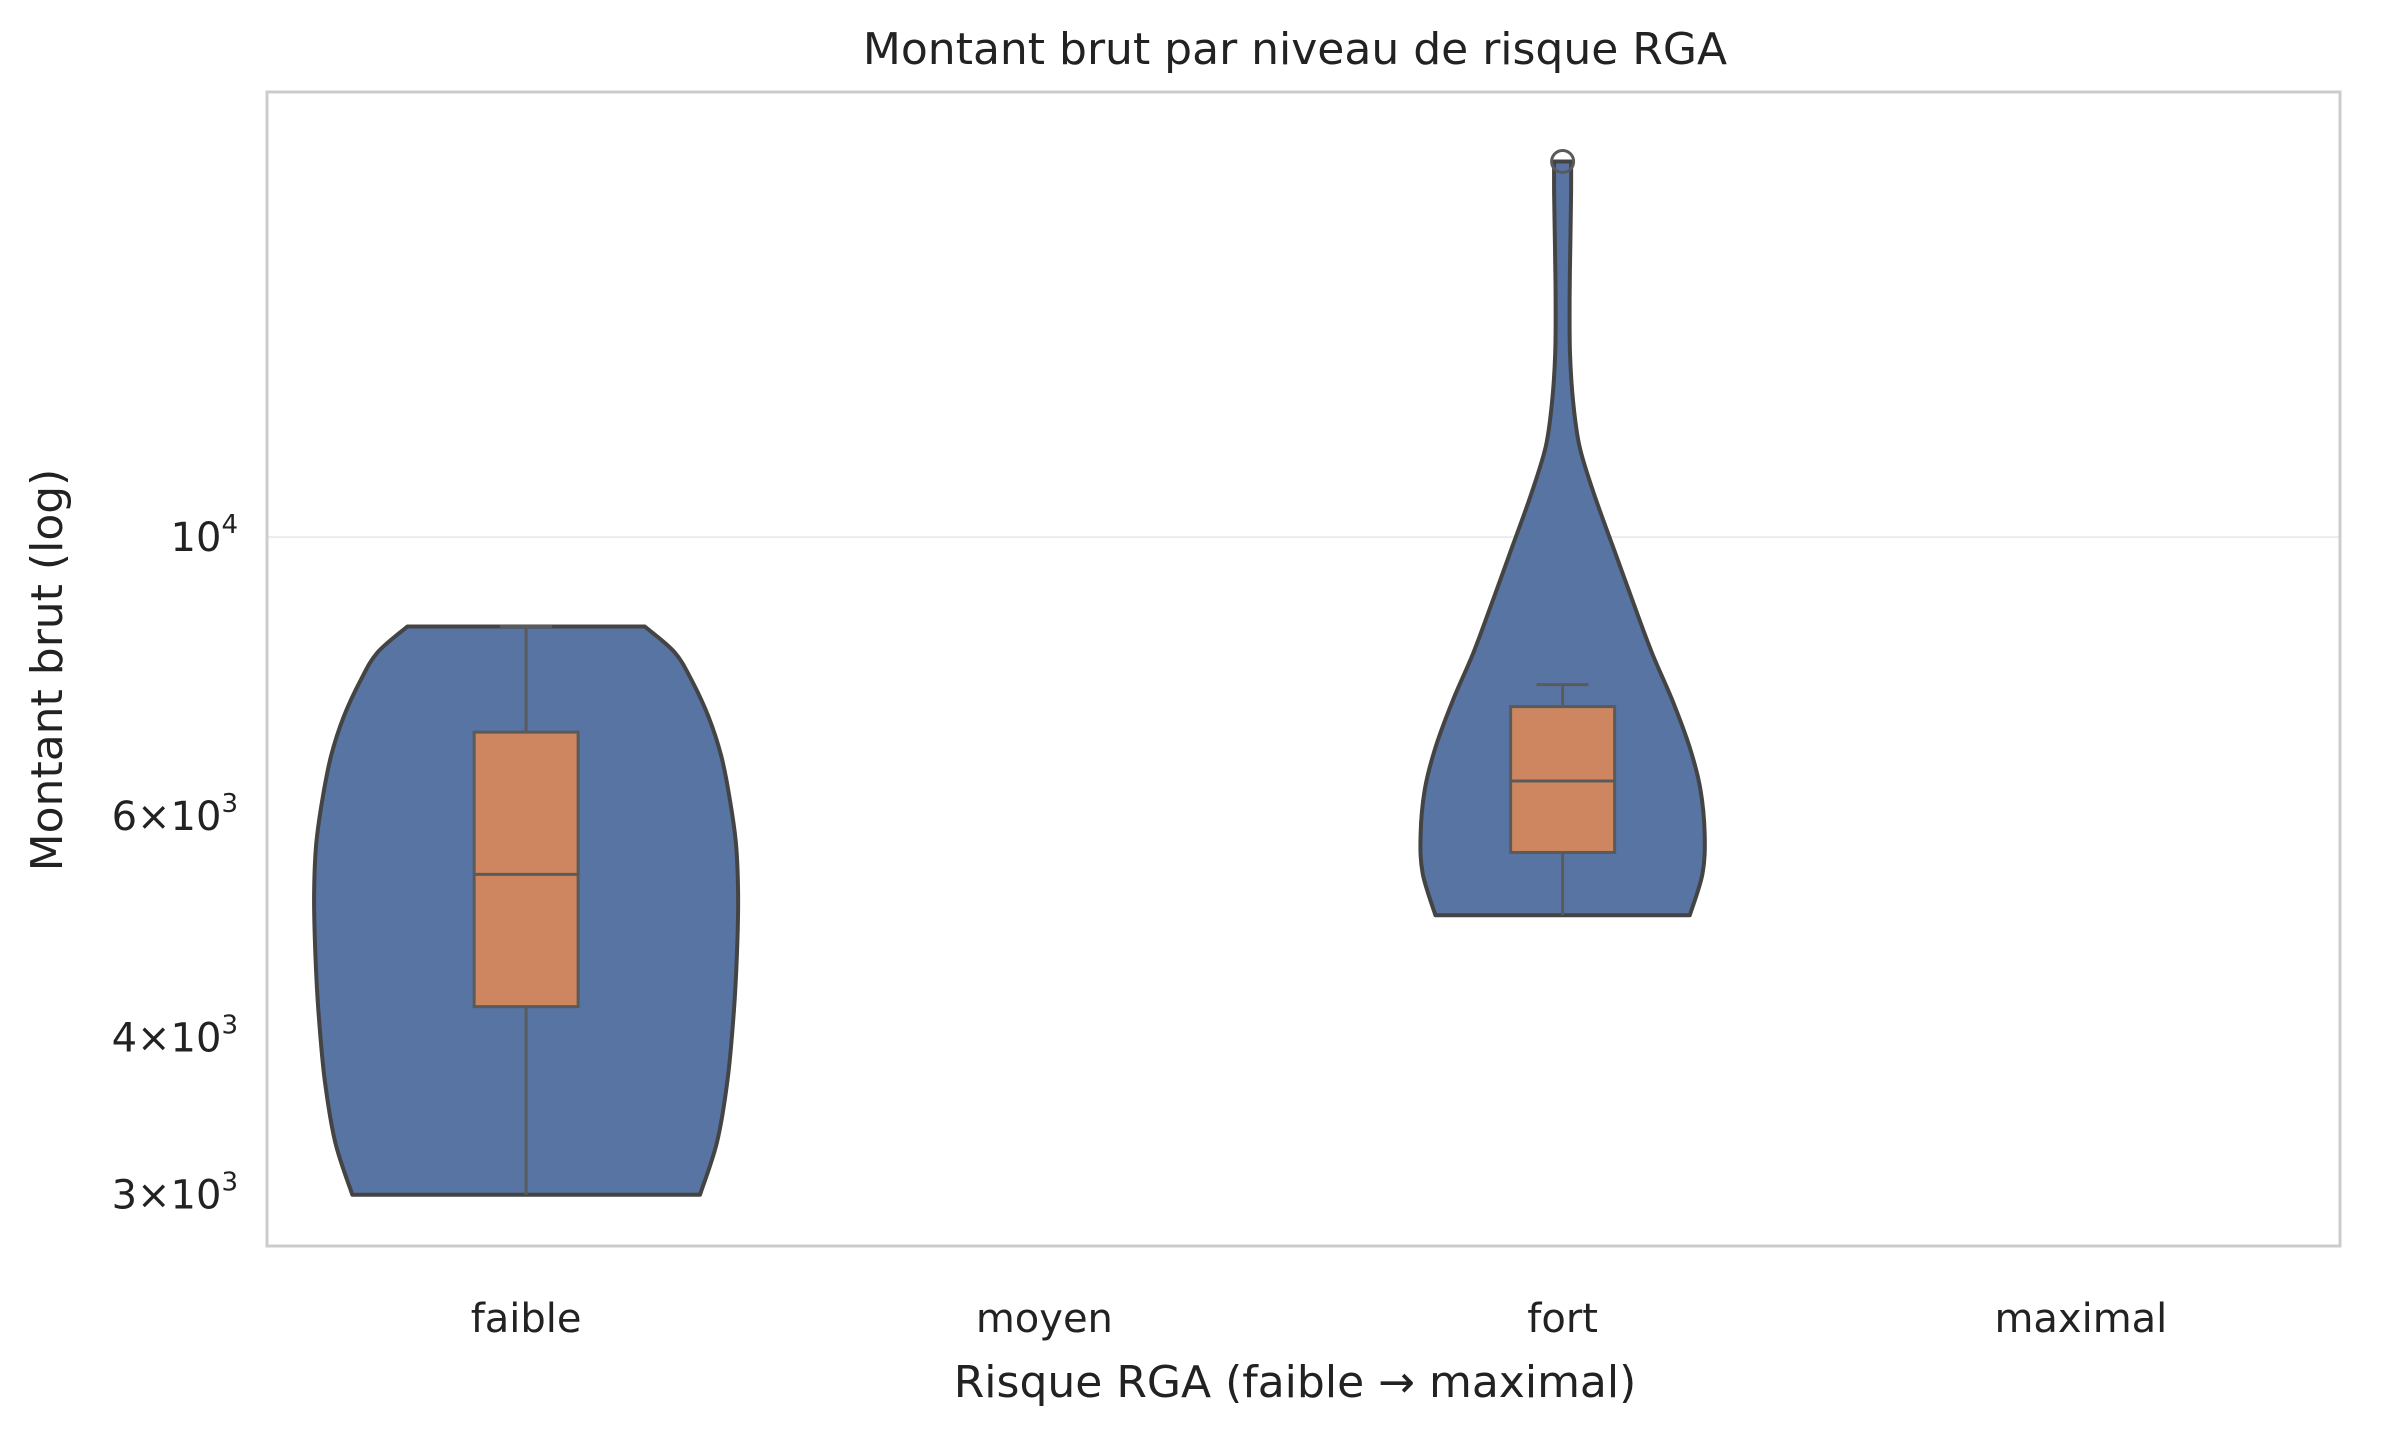 The width and height of the screenshot is (2388, 1438). I want to click on box-faible, so click(526, 869).